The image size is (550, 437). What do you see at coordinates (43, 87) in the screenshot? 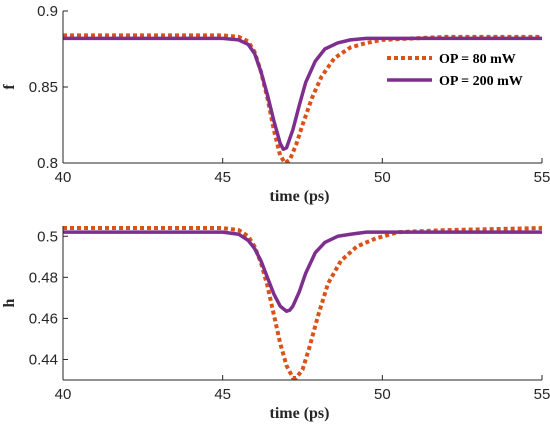
I see `y-tick-label: 0.85` at bounding box center [43, 87].